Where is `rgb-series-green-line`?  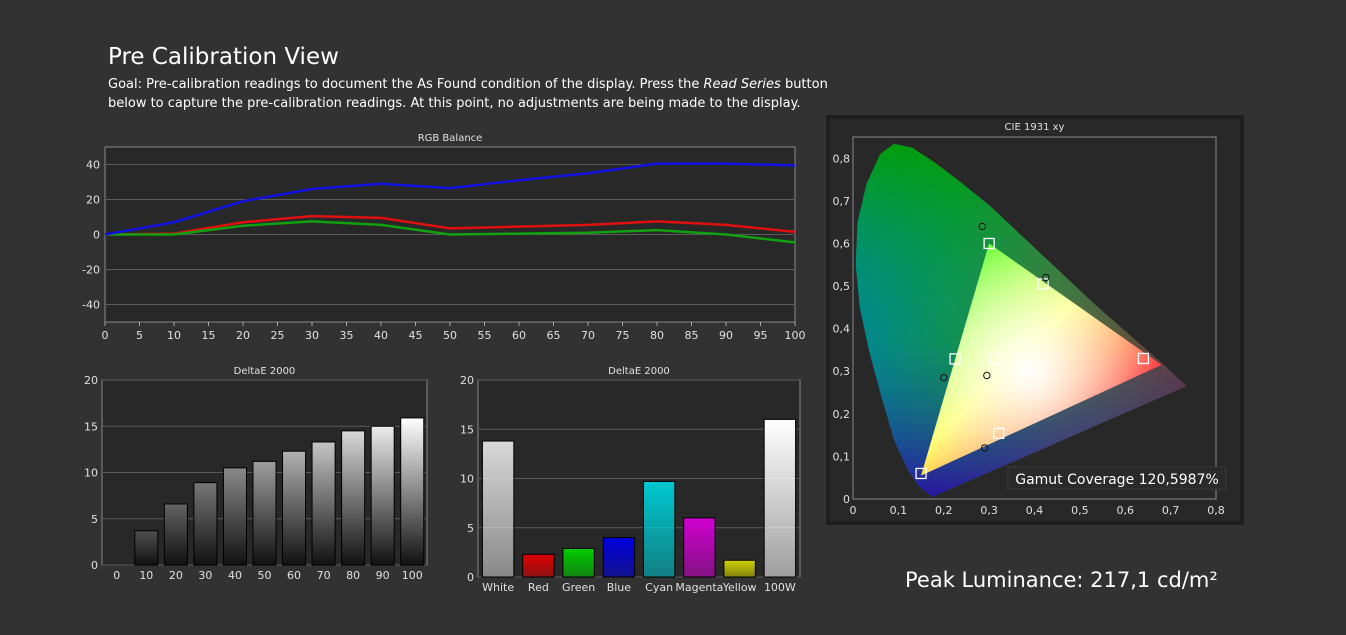 rgb-series-green-line is located at coordinates (450, 232).